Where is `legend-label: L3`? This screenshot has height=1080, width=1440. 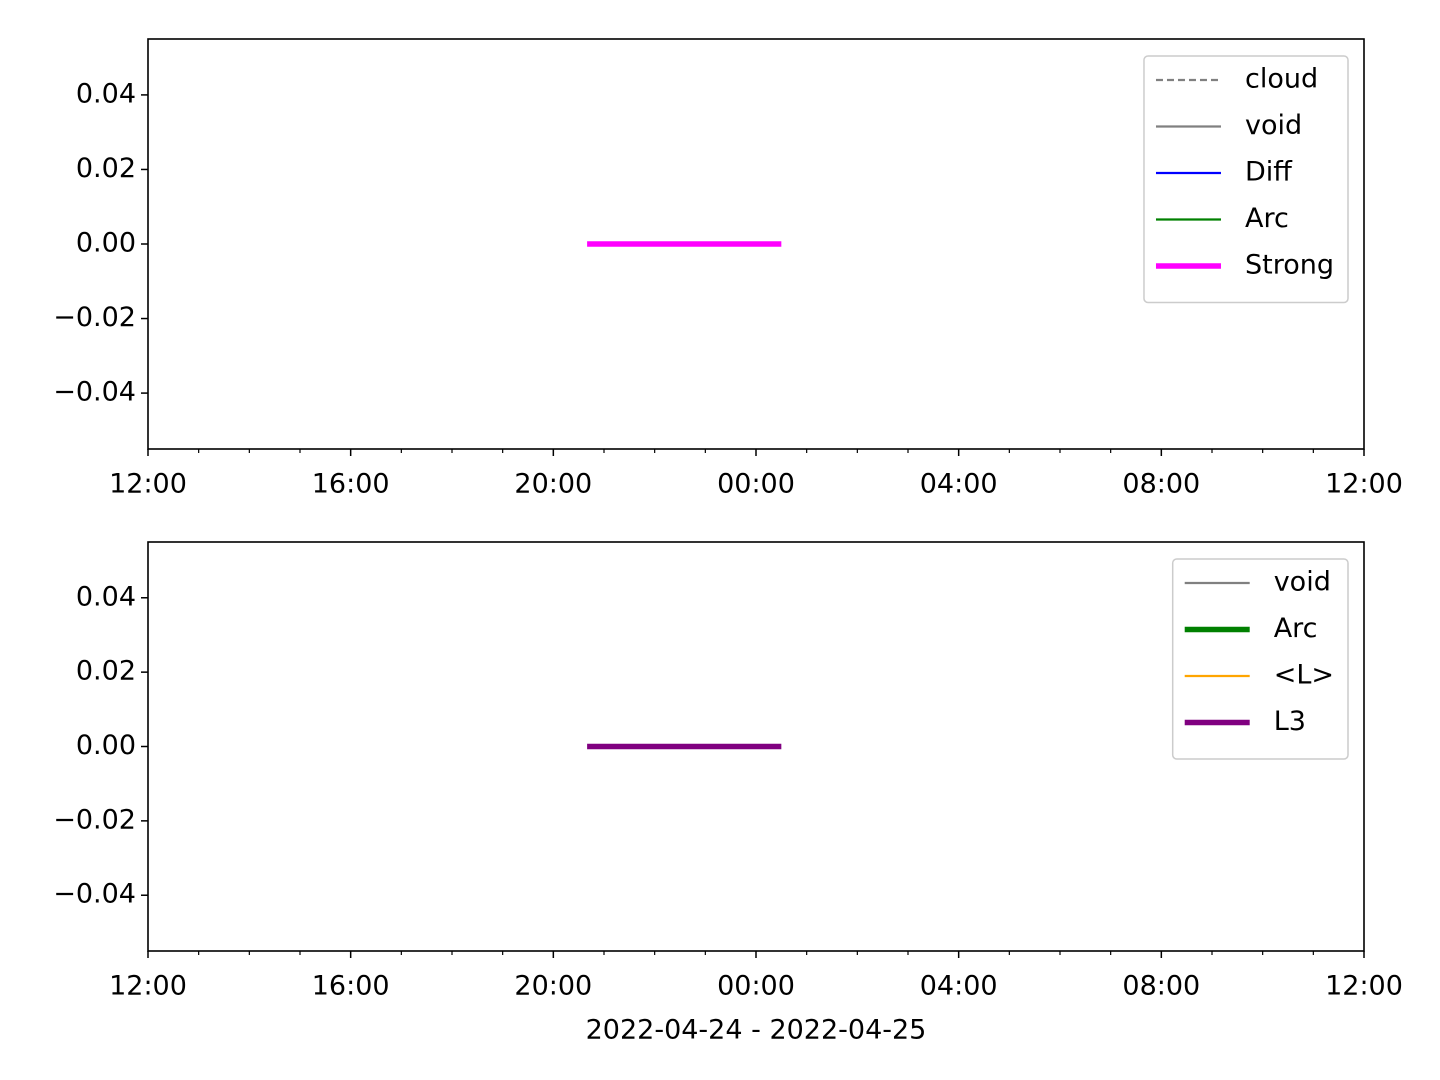
legend-label: L3 is located at coordinates (1290, 721).